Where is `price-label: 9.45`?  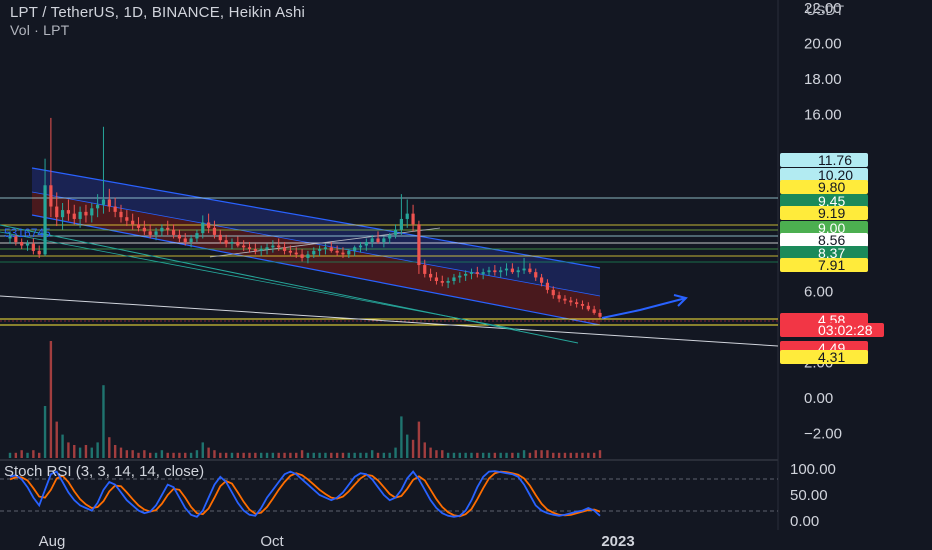
price-label: 9.45 is located at coordinates (824, 201).